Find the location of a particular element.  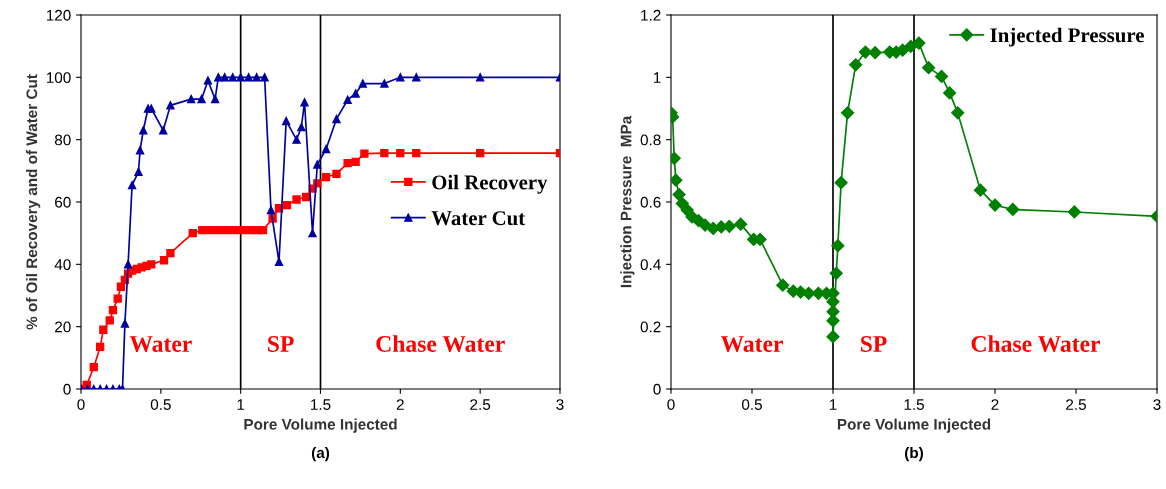

y-axis-title: Injection Pressure MPa is located at coordinates (627, 201).